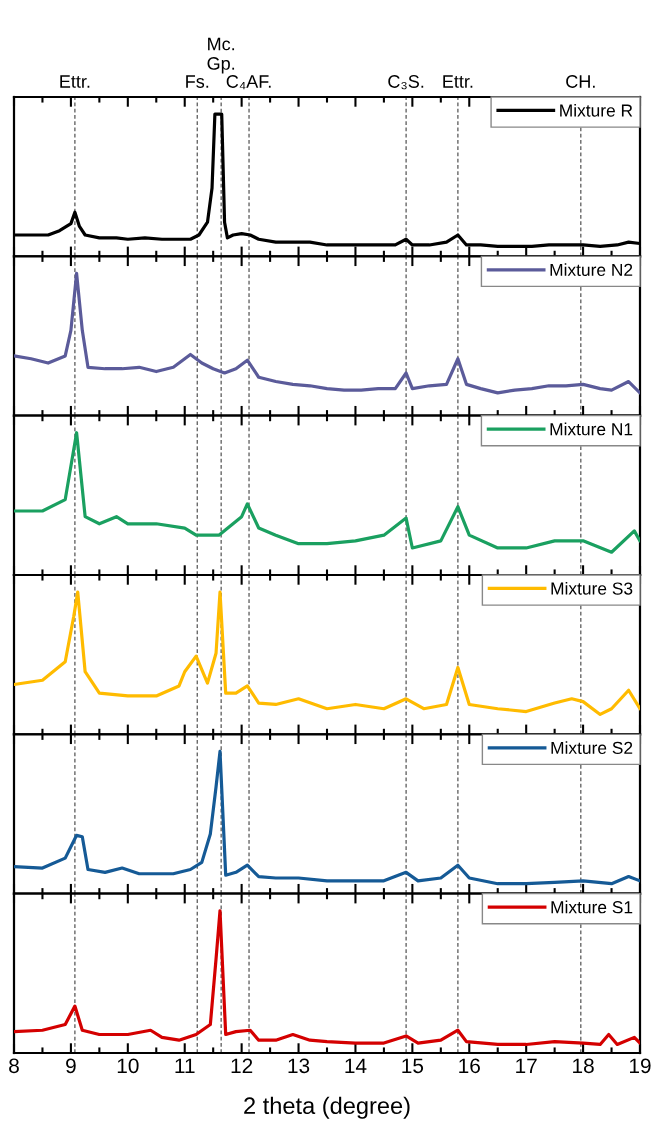 This screenshot has height=1144, width=656. Describe the element at coordinates (406, 82) in the screenshot. I see `ref-line-label: C₃S.` at that location.